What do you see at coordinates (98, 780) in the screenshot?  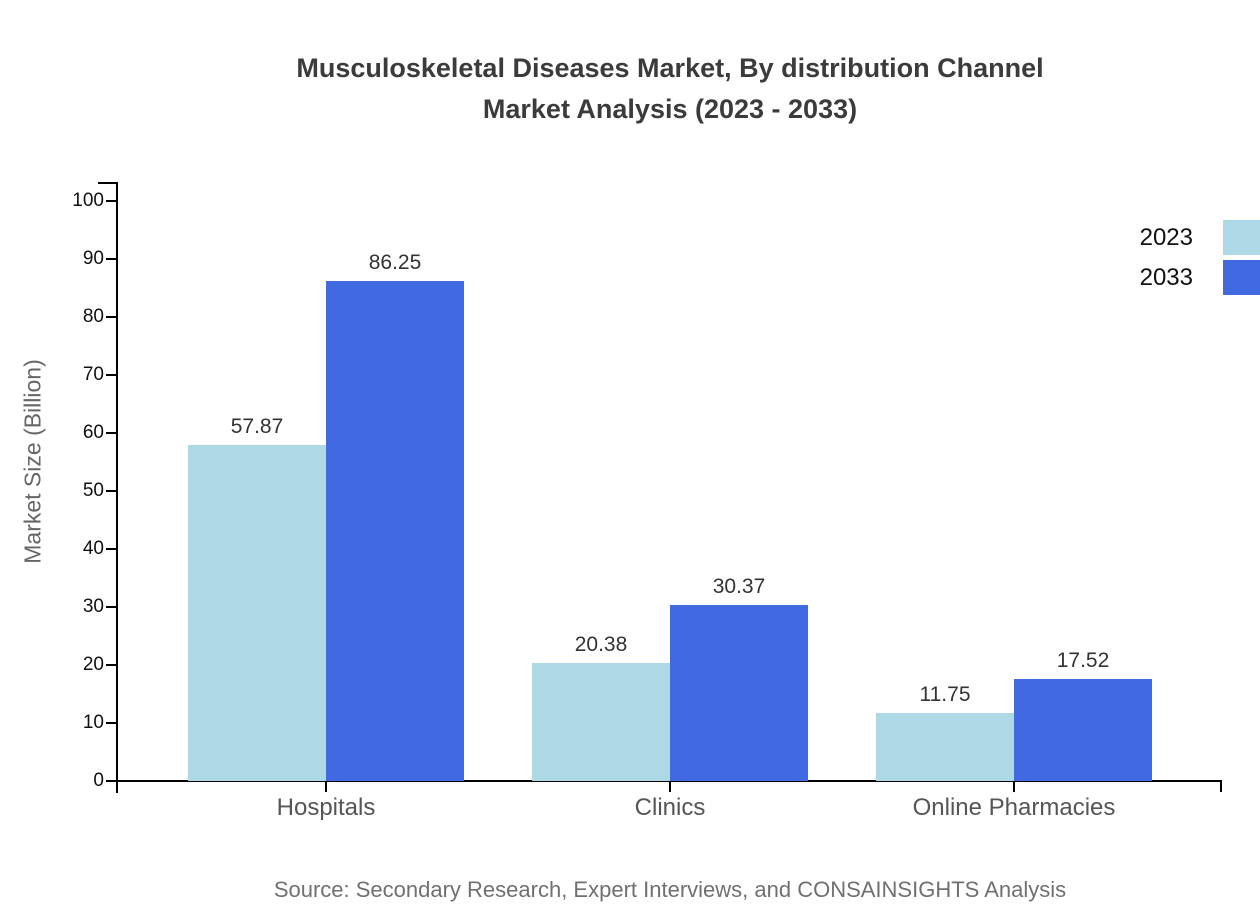 I see `y-tick-label: 0` at bounding box center [98, 780].